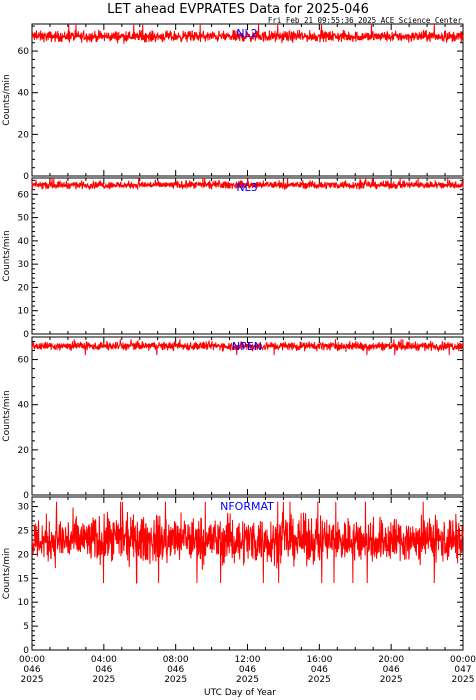  What do you see at coordinates (462, 670) in the screenshot?
I see `x-tick-line: 047` at bounding box center [462, 670].